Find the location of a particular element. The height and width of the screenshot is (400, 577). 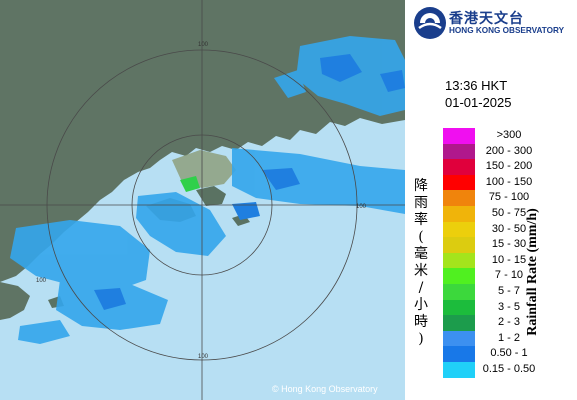

range-label-south: 100 is located at coordinates (203, 357).